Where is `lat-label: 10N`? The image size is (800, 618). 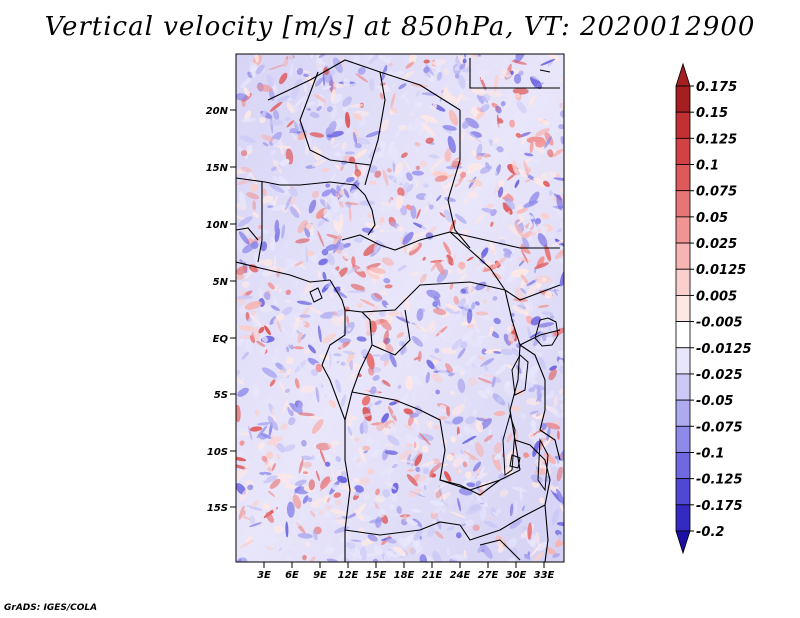 lat-label: 10N is located at coordinates (217, 225).